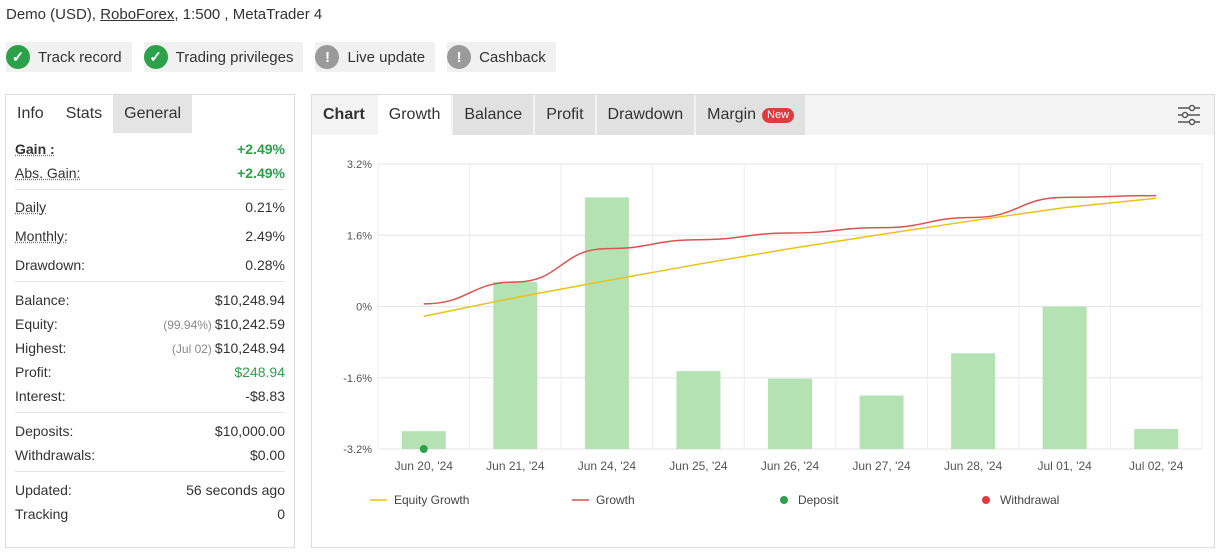 The width and height of the screenshot is (1221, 555). What do you see at coordinates (150, 455) in the screenshot?
I see `stat-withdrawals: Withdrawals: $0.00` at bounding box center [150, 455].